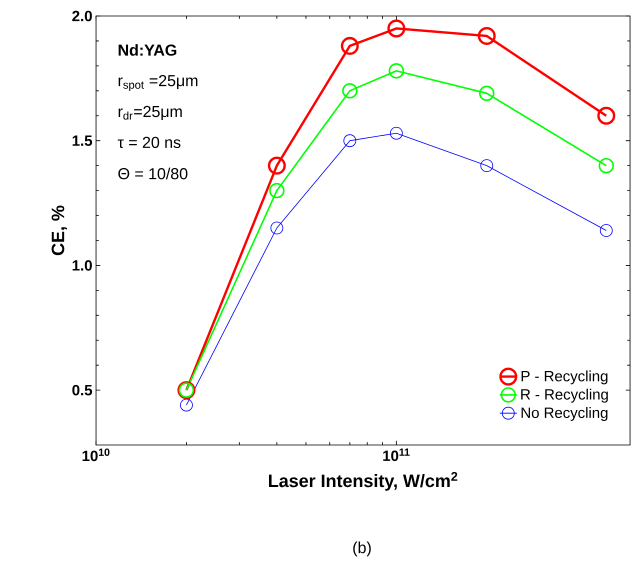 Image resolution: width=632 pixels, height=569 pixels. I want to click on y-tick-label: 1.0, so click(82, 265).